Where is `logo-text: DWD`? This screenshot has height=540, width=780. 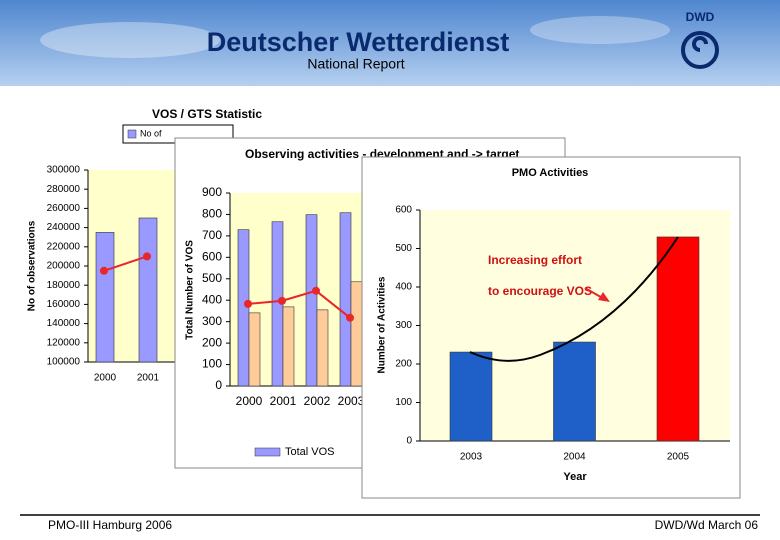
logo-text: DWD is located at coordinates (700, 17).